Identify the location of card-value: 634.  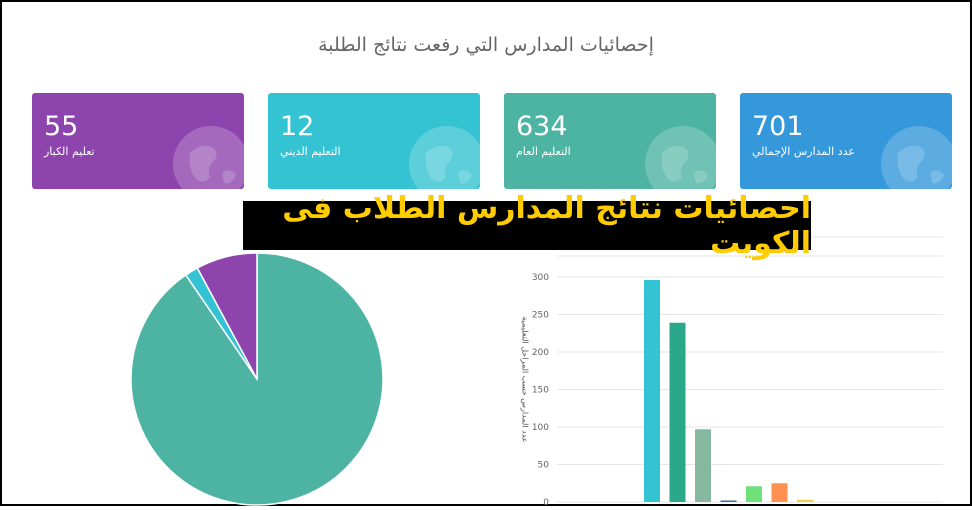
(542, 126).